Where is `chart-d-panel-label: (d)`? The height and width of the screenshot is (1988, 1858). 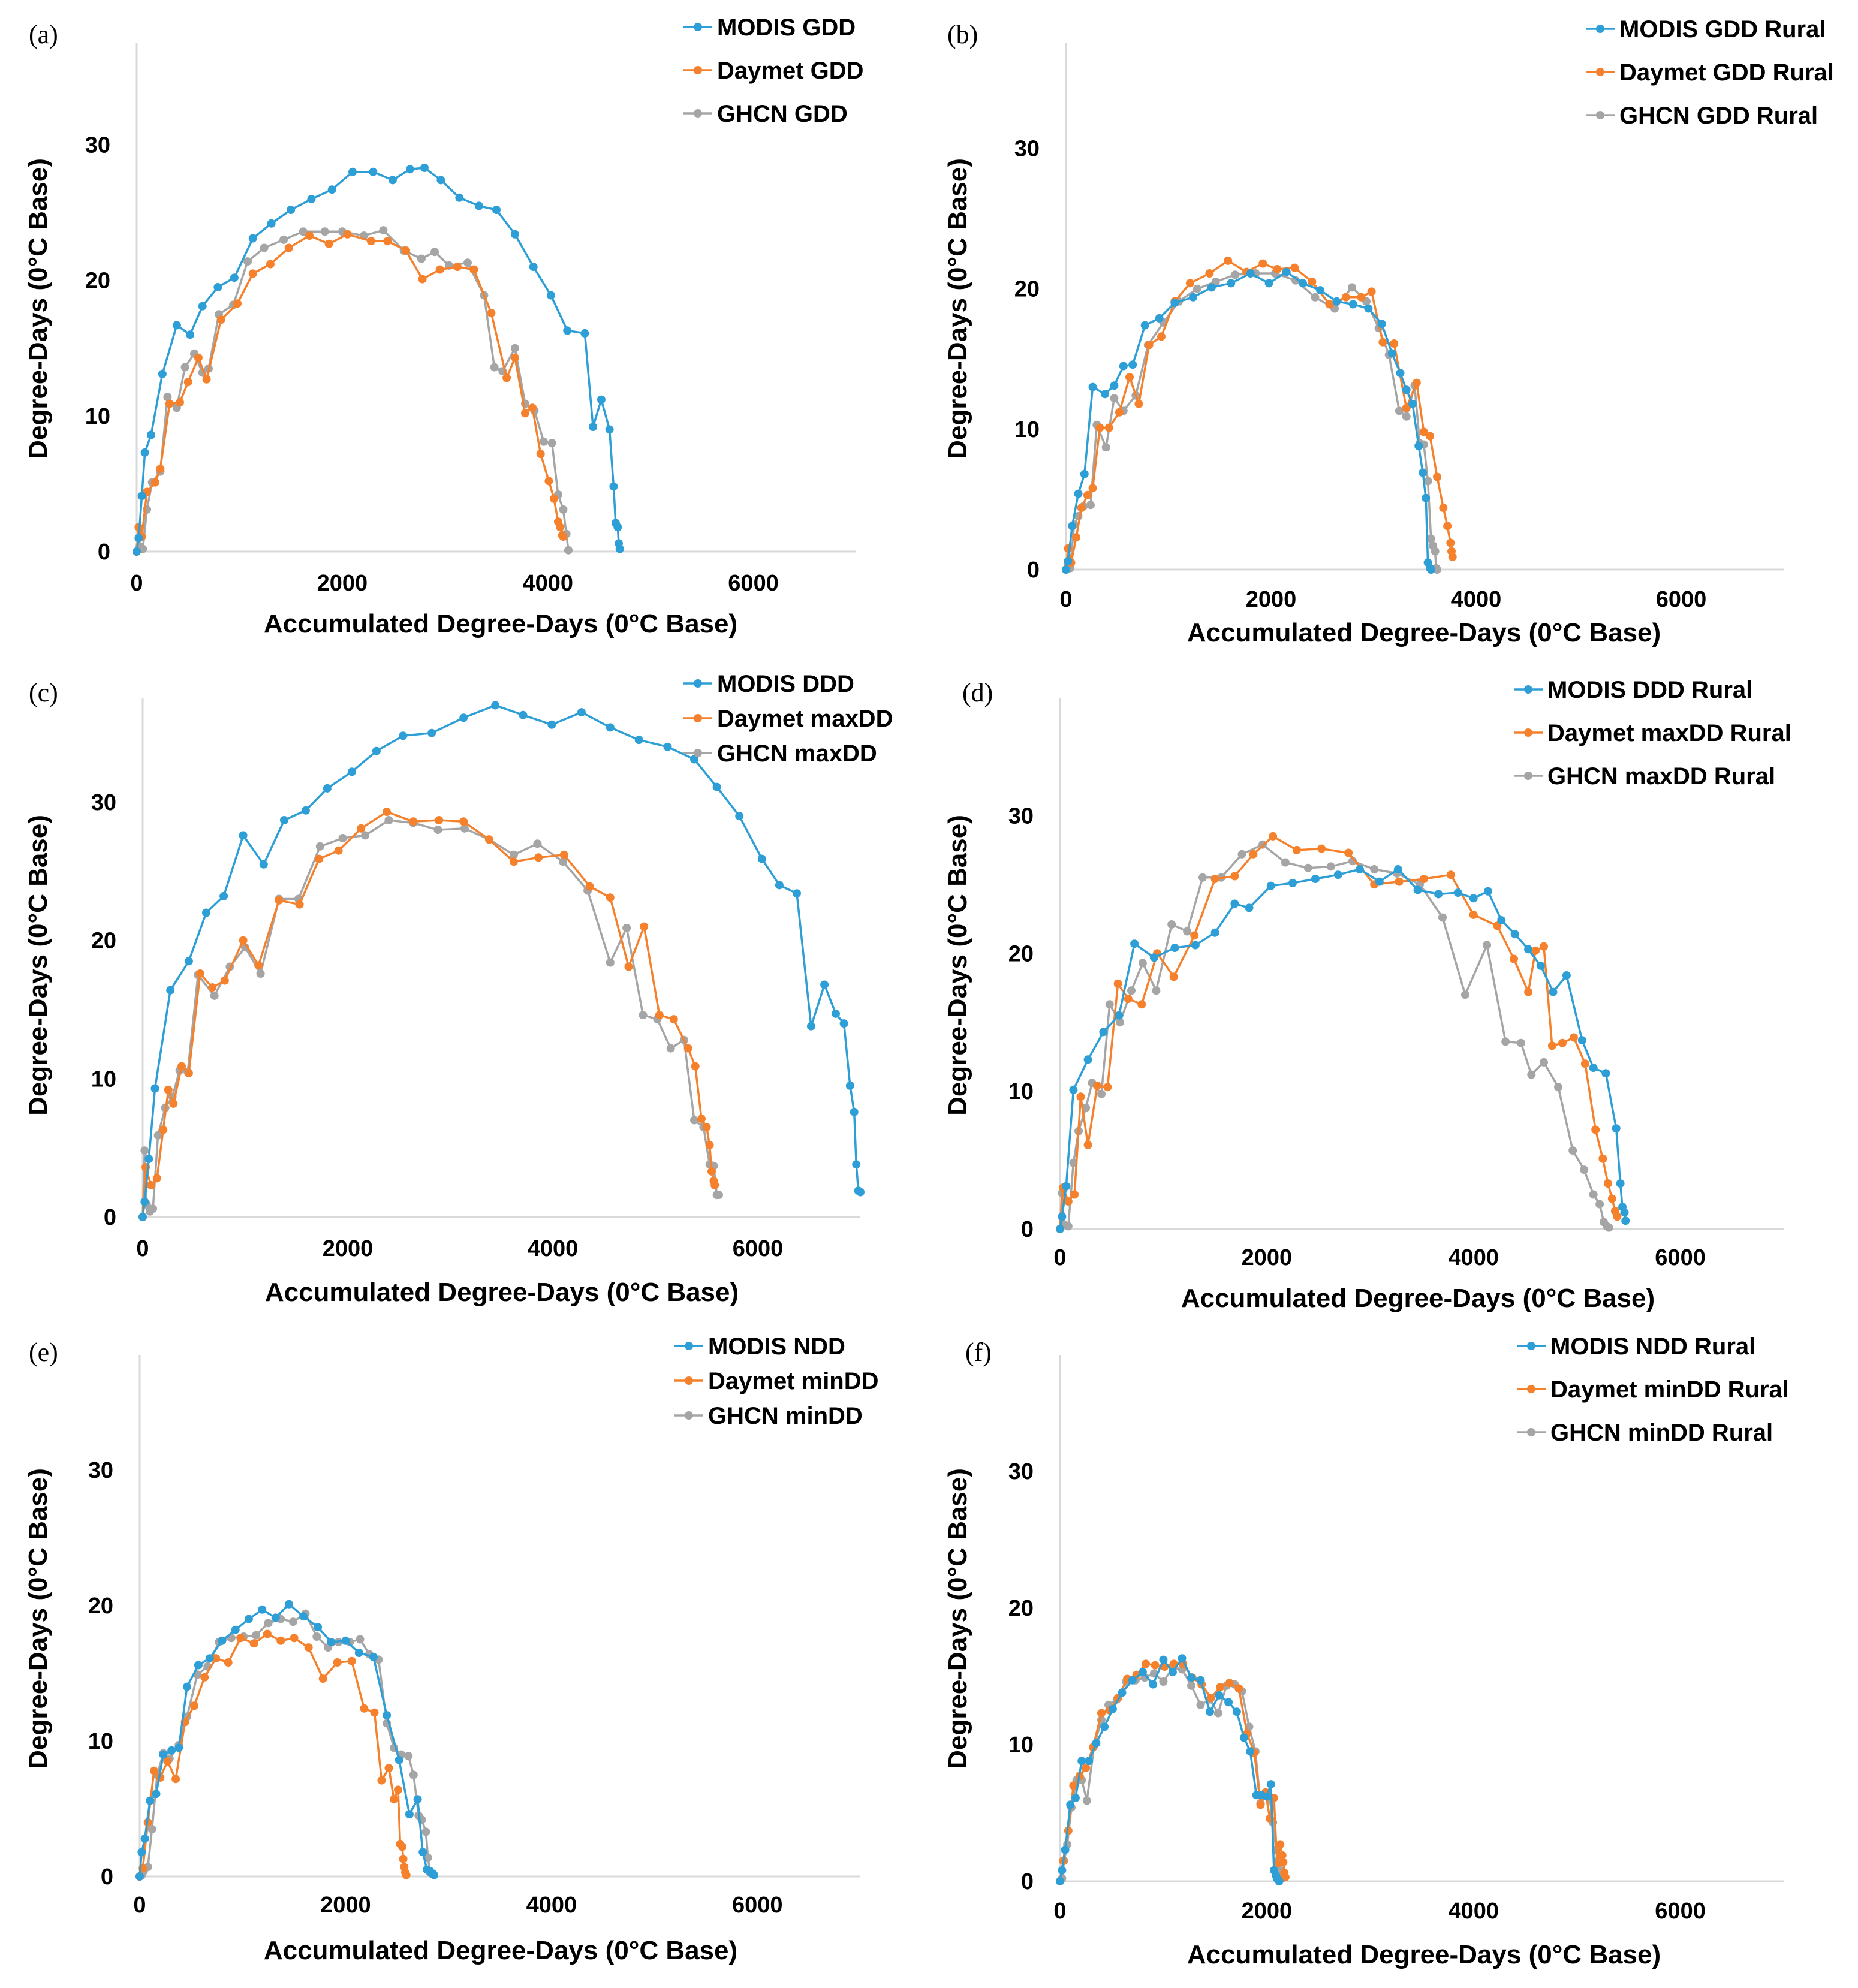
chart-d-panel-label: (d) is located at coordinates (978, 692).